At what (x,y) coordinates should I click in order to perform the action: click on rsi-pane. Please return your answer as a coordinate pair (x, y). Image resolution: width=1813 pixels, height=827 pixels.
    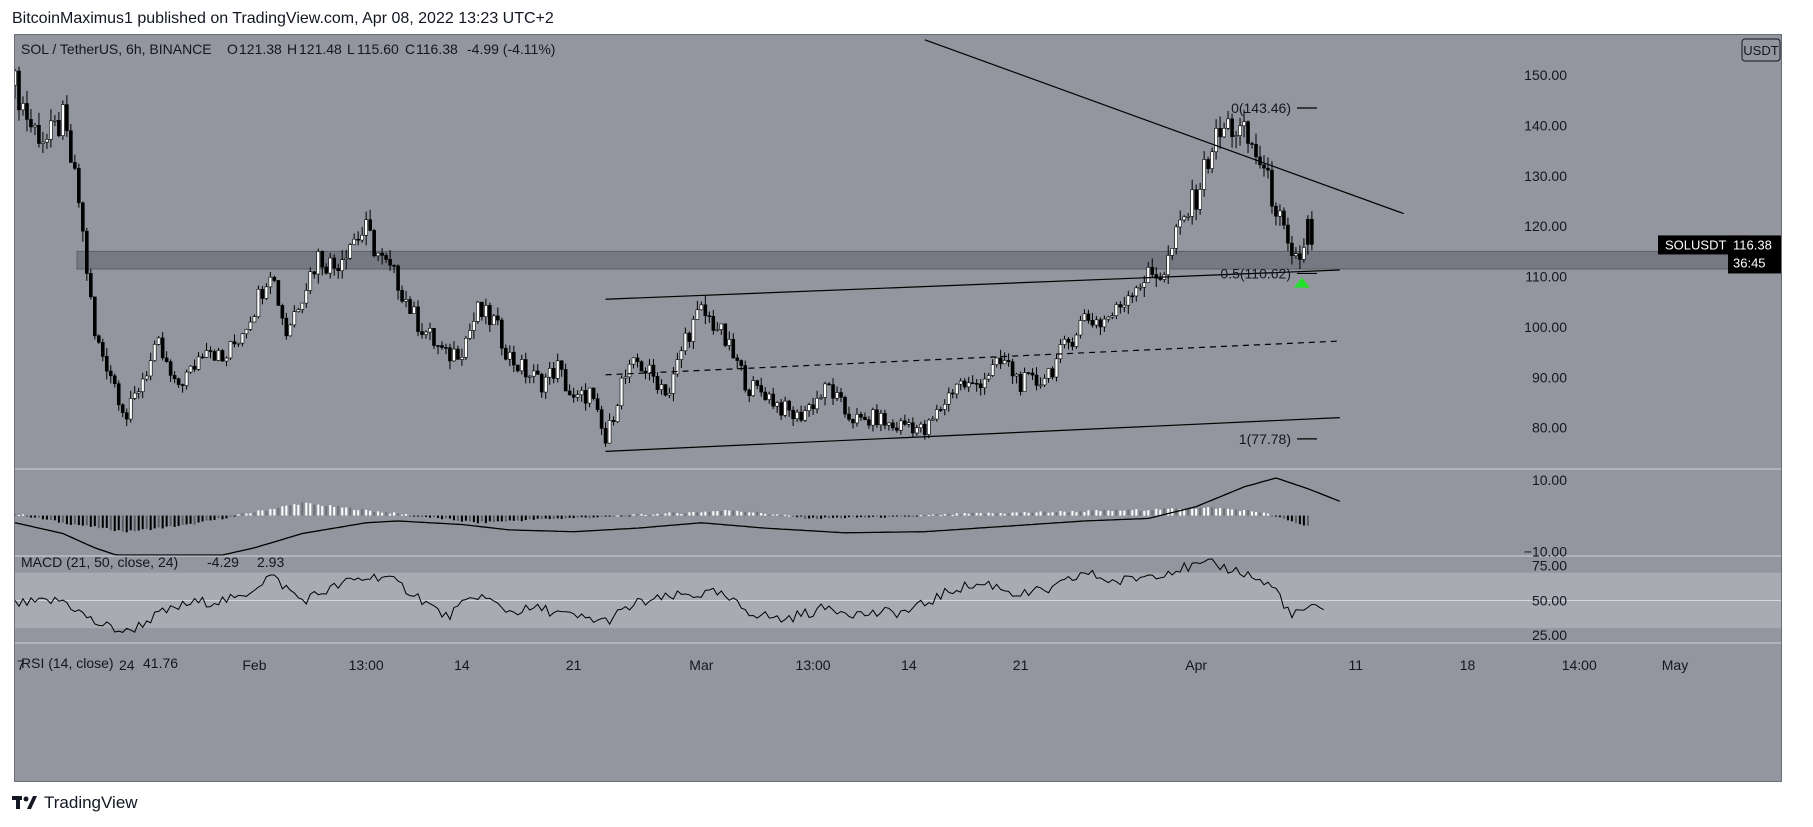
    Looking at the image, I should click on (898, 595).